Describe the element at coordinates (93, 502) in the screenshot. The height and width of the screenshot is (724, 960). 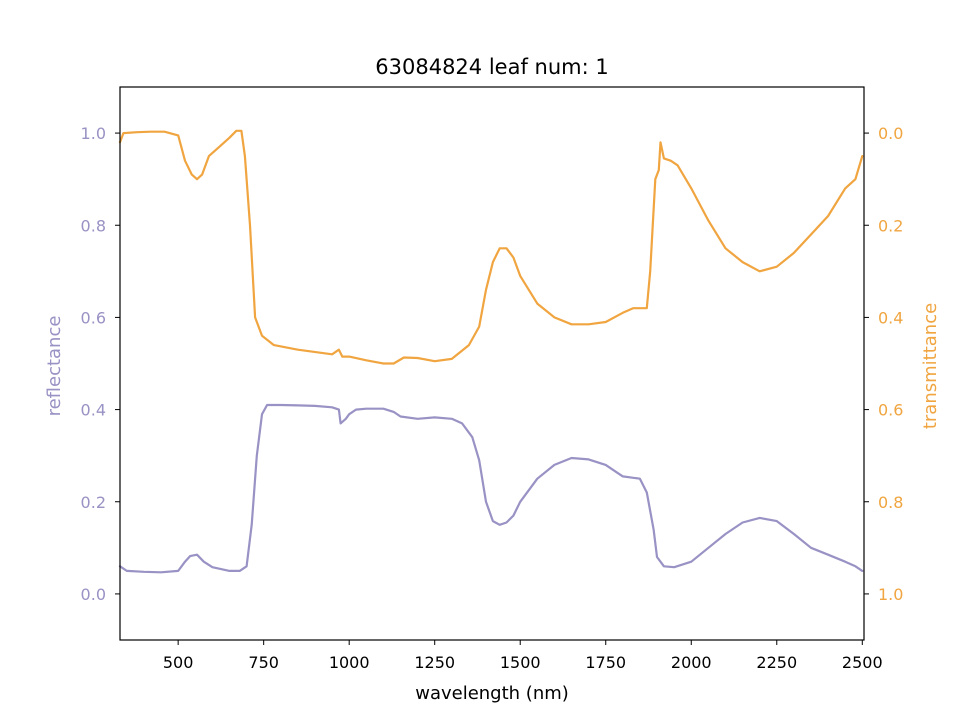
I see `left-y-tick-label: 0.2` at that location.